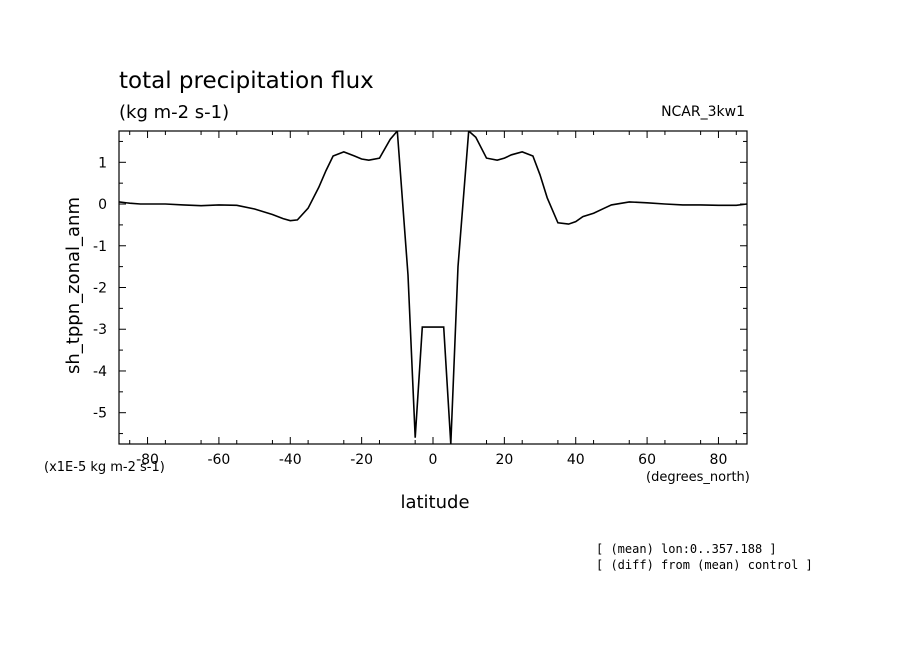 This screenshot has height=654, width=904. I want to click on x-tick-label: -60, so click(218, 460).